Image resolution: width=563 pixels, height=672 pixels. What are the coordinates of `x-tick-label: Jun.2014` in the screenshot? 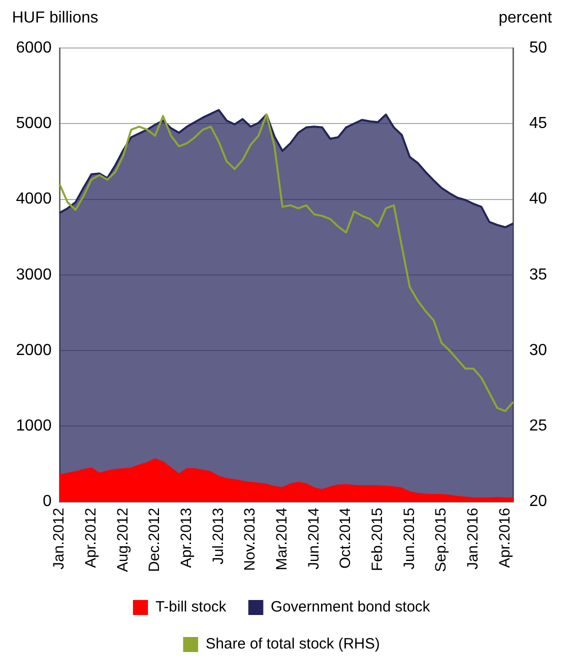 It's located at (313, 539).